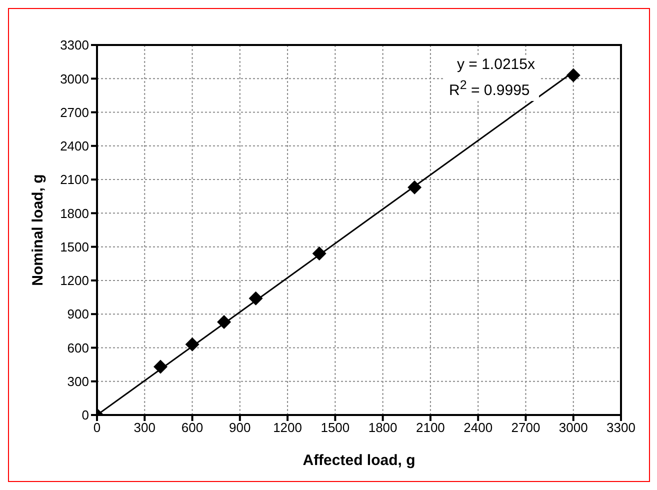  Describe the element at coordinates (359, 460) in the screenshot. I see `x-axis-title: Affected load, g` at that location.